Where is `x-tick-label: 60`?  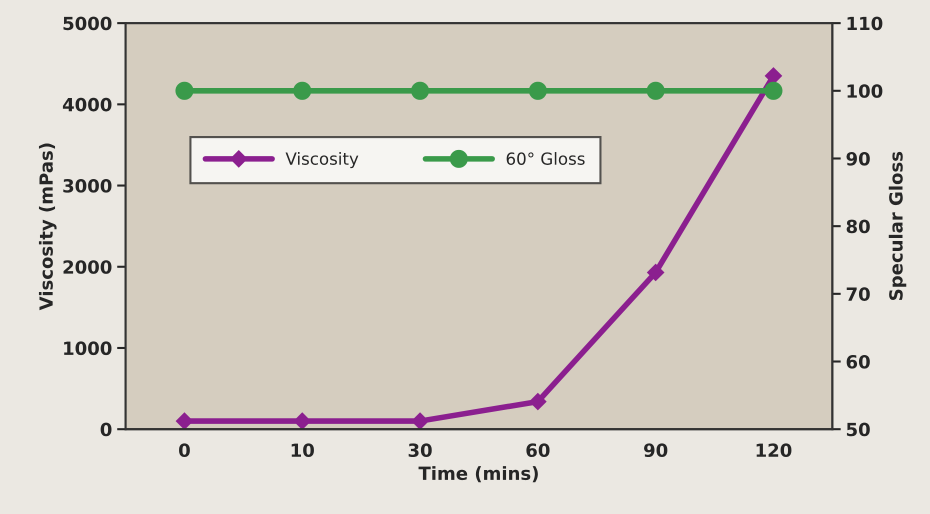
x-tick-label: 60 is located at coordinates (538, 450).